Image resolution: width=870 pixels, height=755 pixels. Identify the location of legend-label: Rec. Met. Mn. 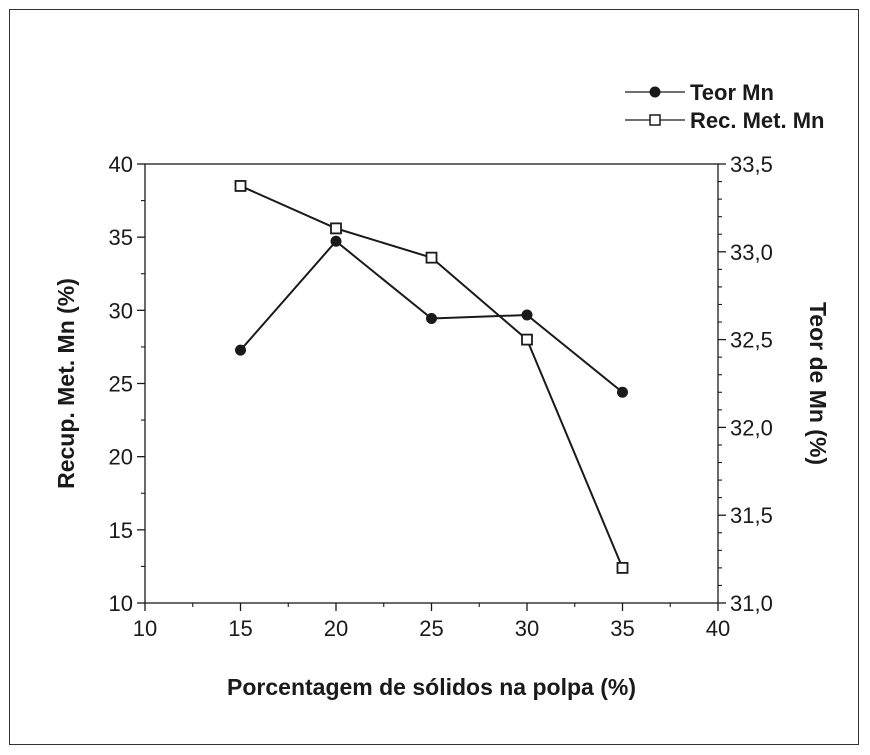
(757, 120).